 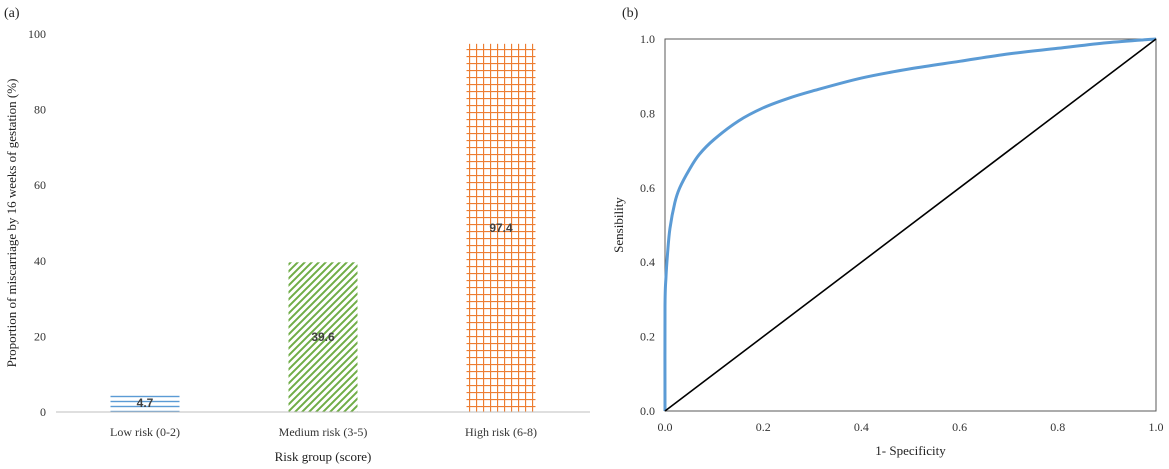 I want to click on y-tick-label: 0.2, so click(x=647, y=337).